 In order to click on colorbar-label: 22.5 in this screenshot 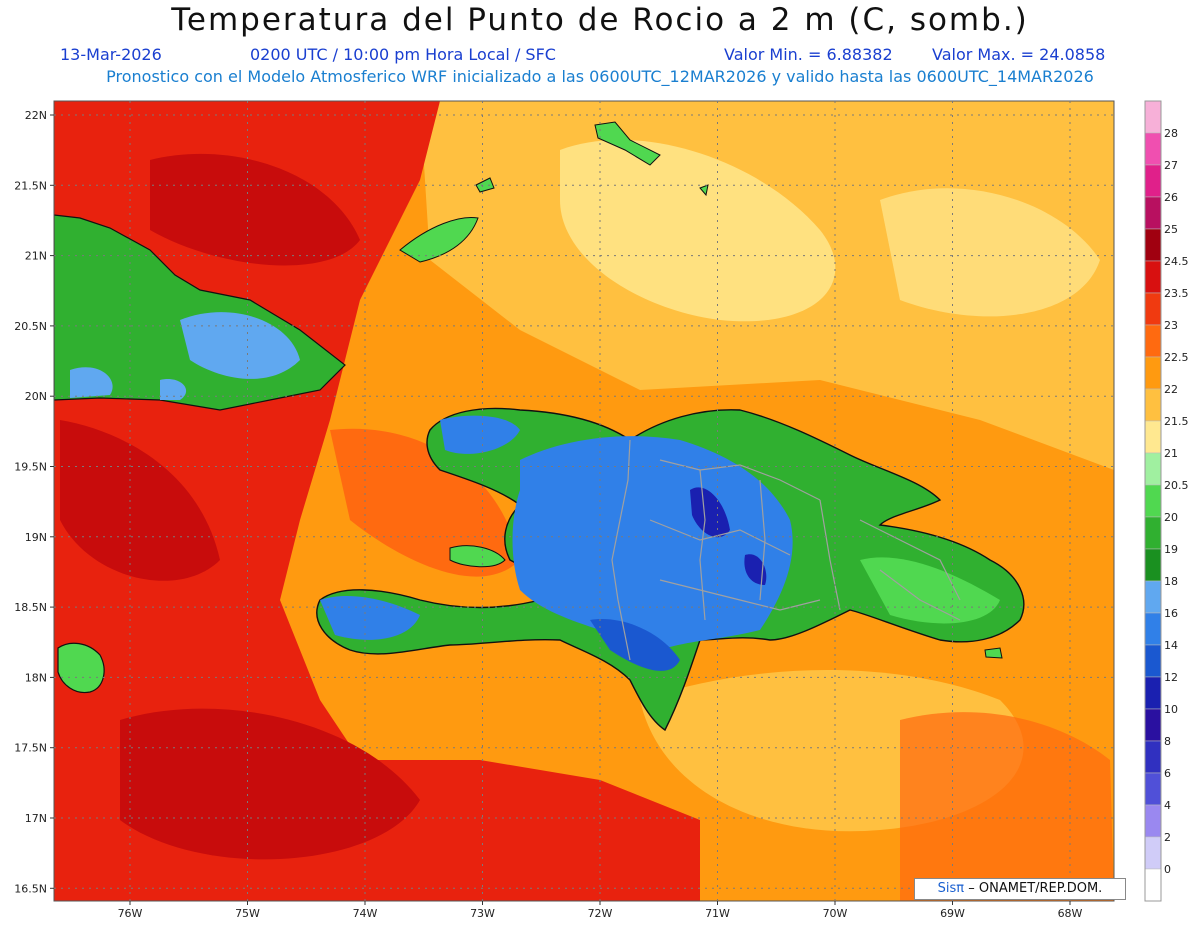, I will do `click(1176, 357)`.